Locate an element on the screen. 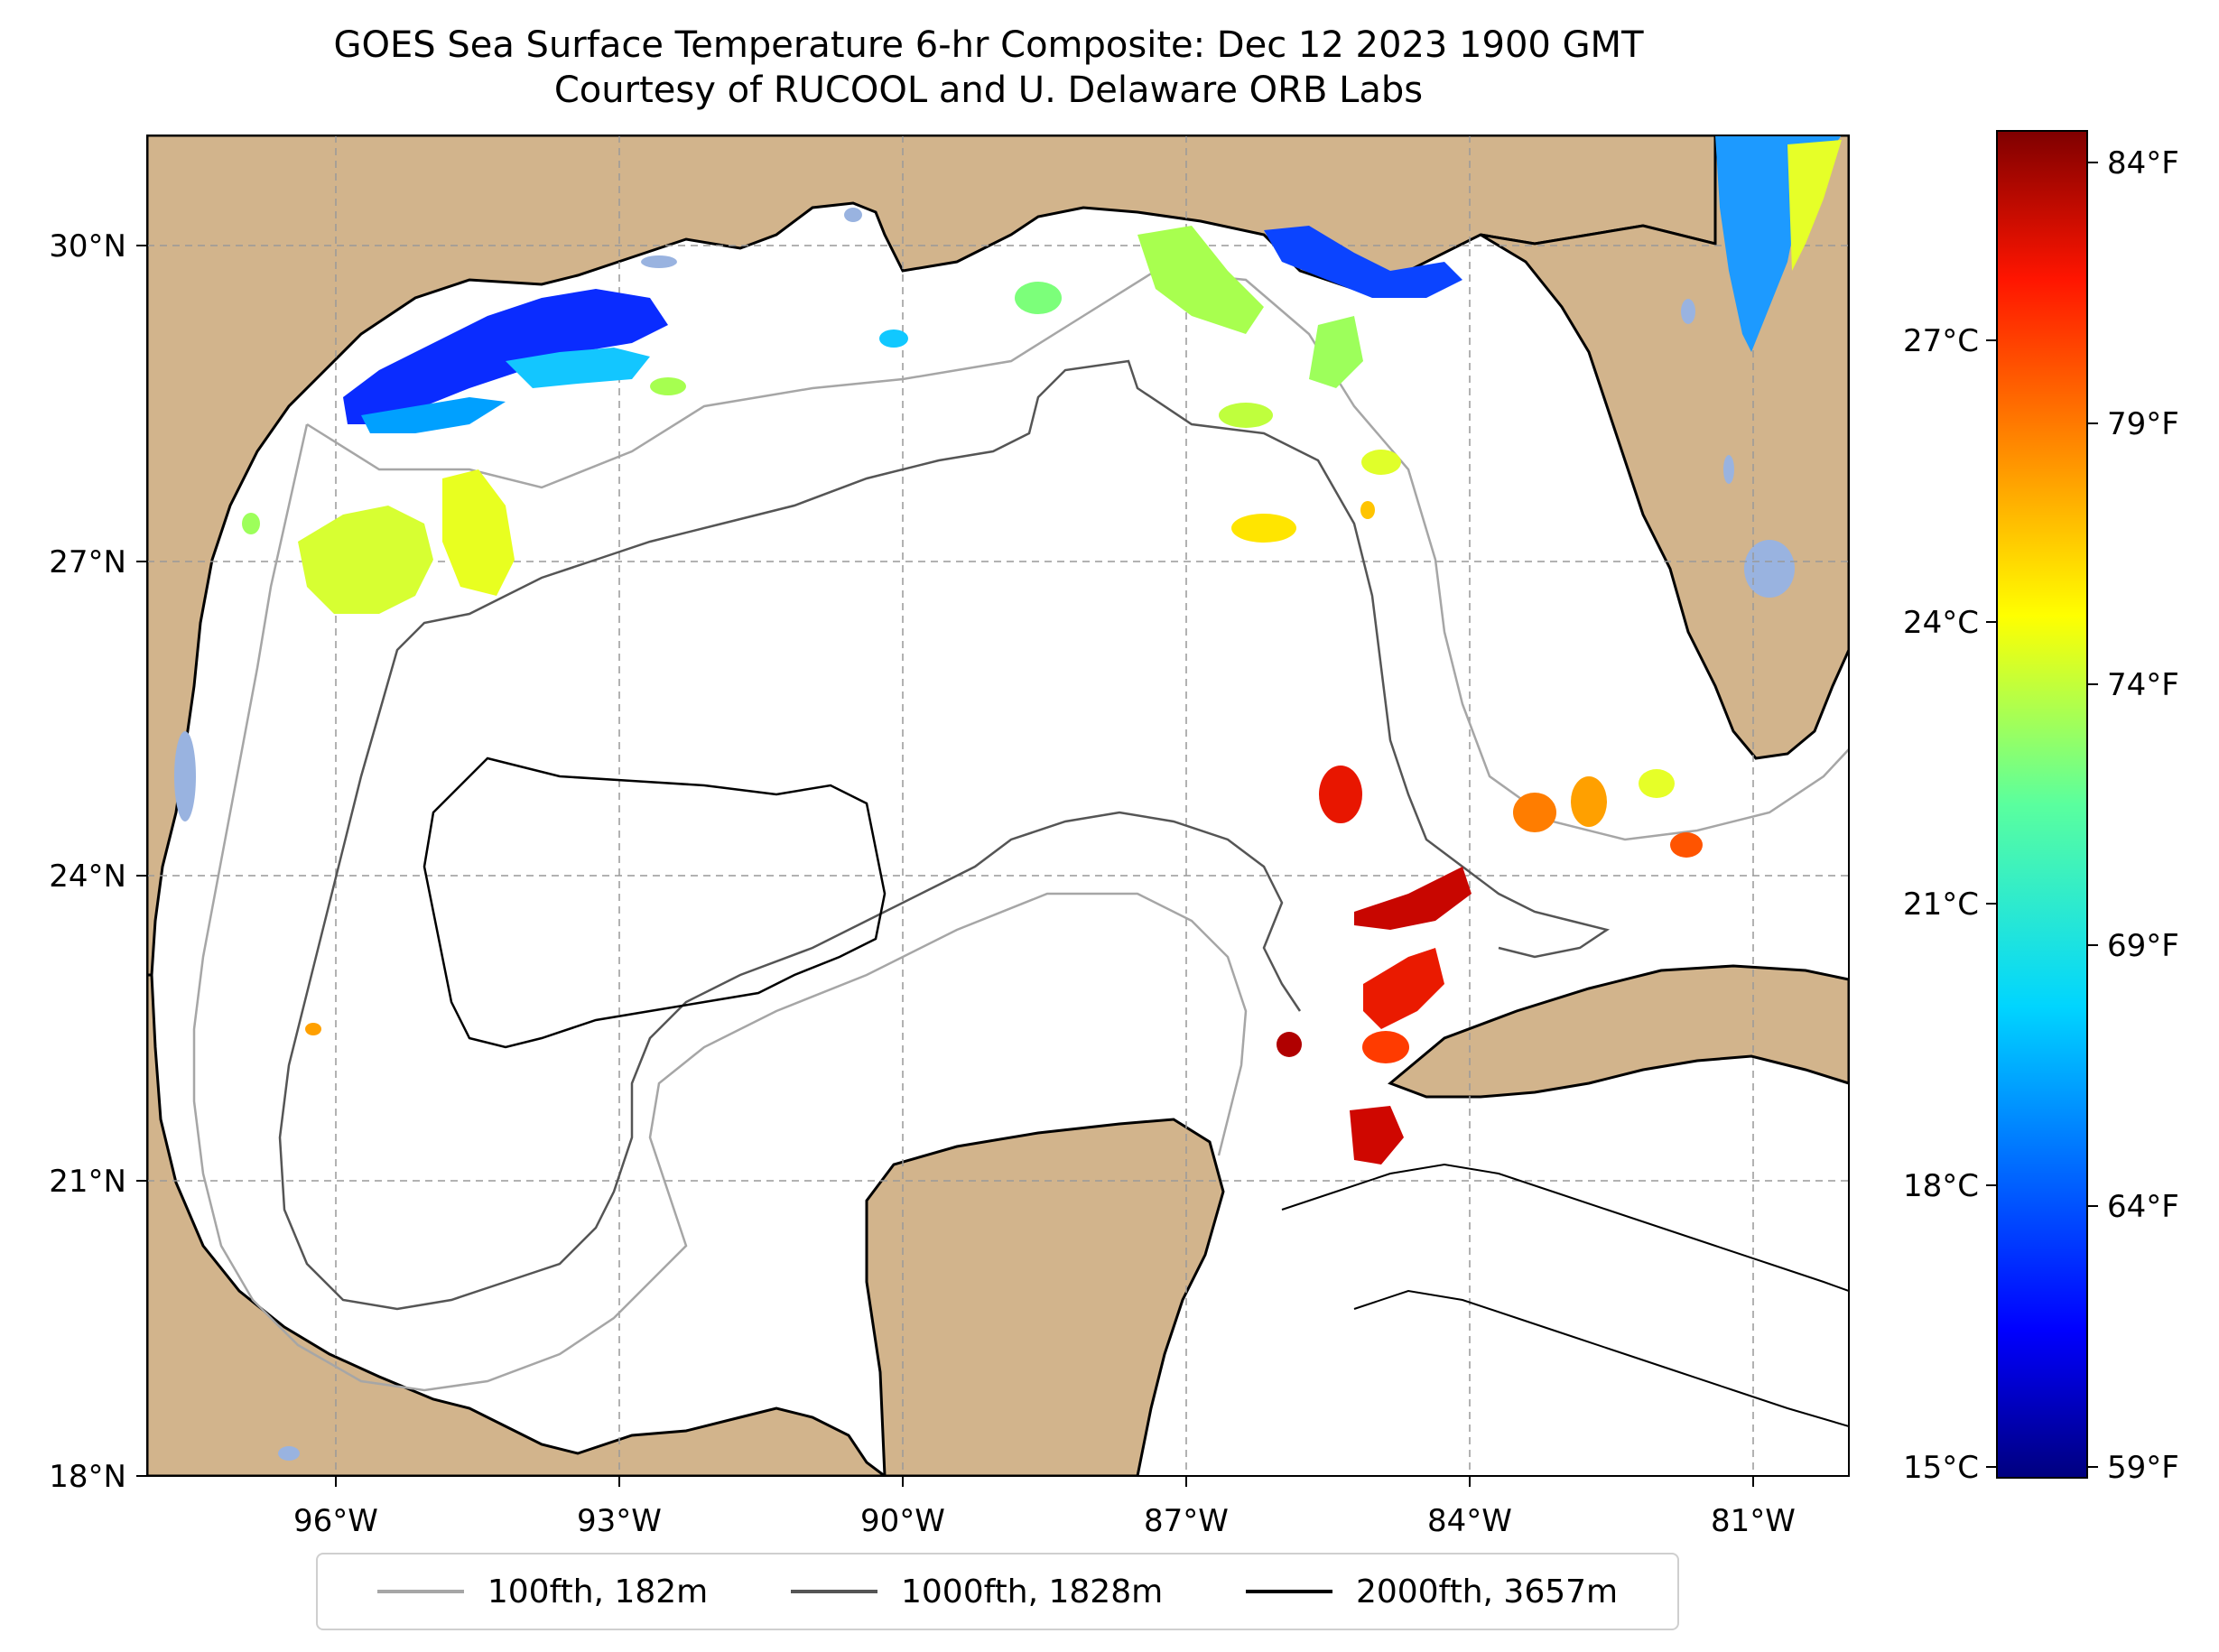 The height and width of the screenshot is (1652, 2219). lat-tick-label: 21°N is located at coordinates (87, 1182).